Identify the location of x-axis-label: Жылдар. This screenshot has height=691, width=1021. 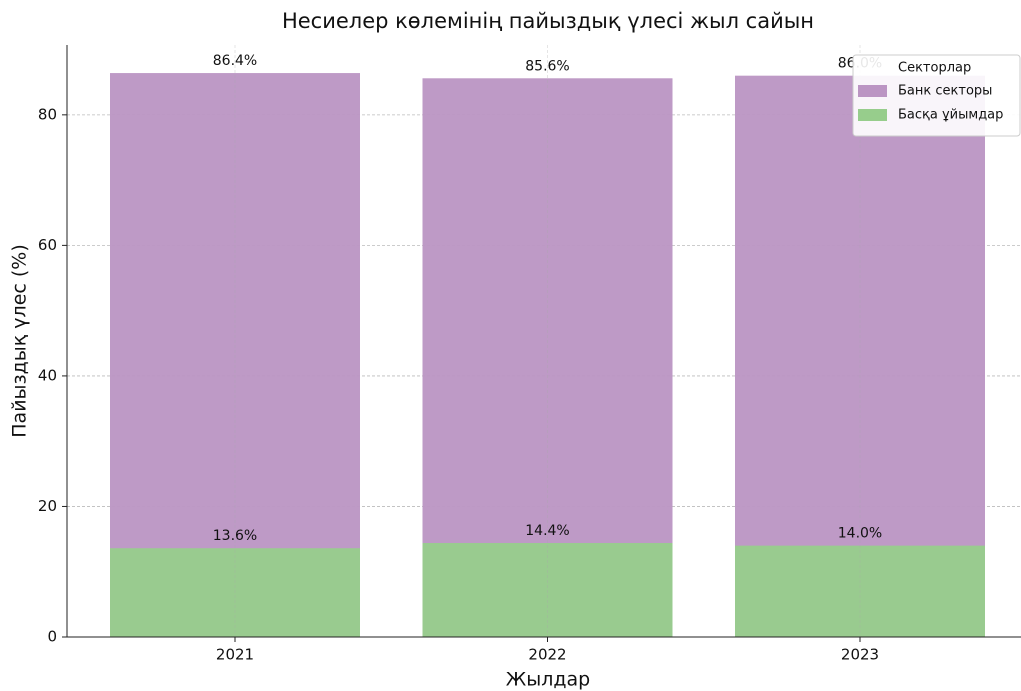
(548, 680).